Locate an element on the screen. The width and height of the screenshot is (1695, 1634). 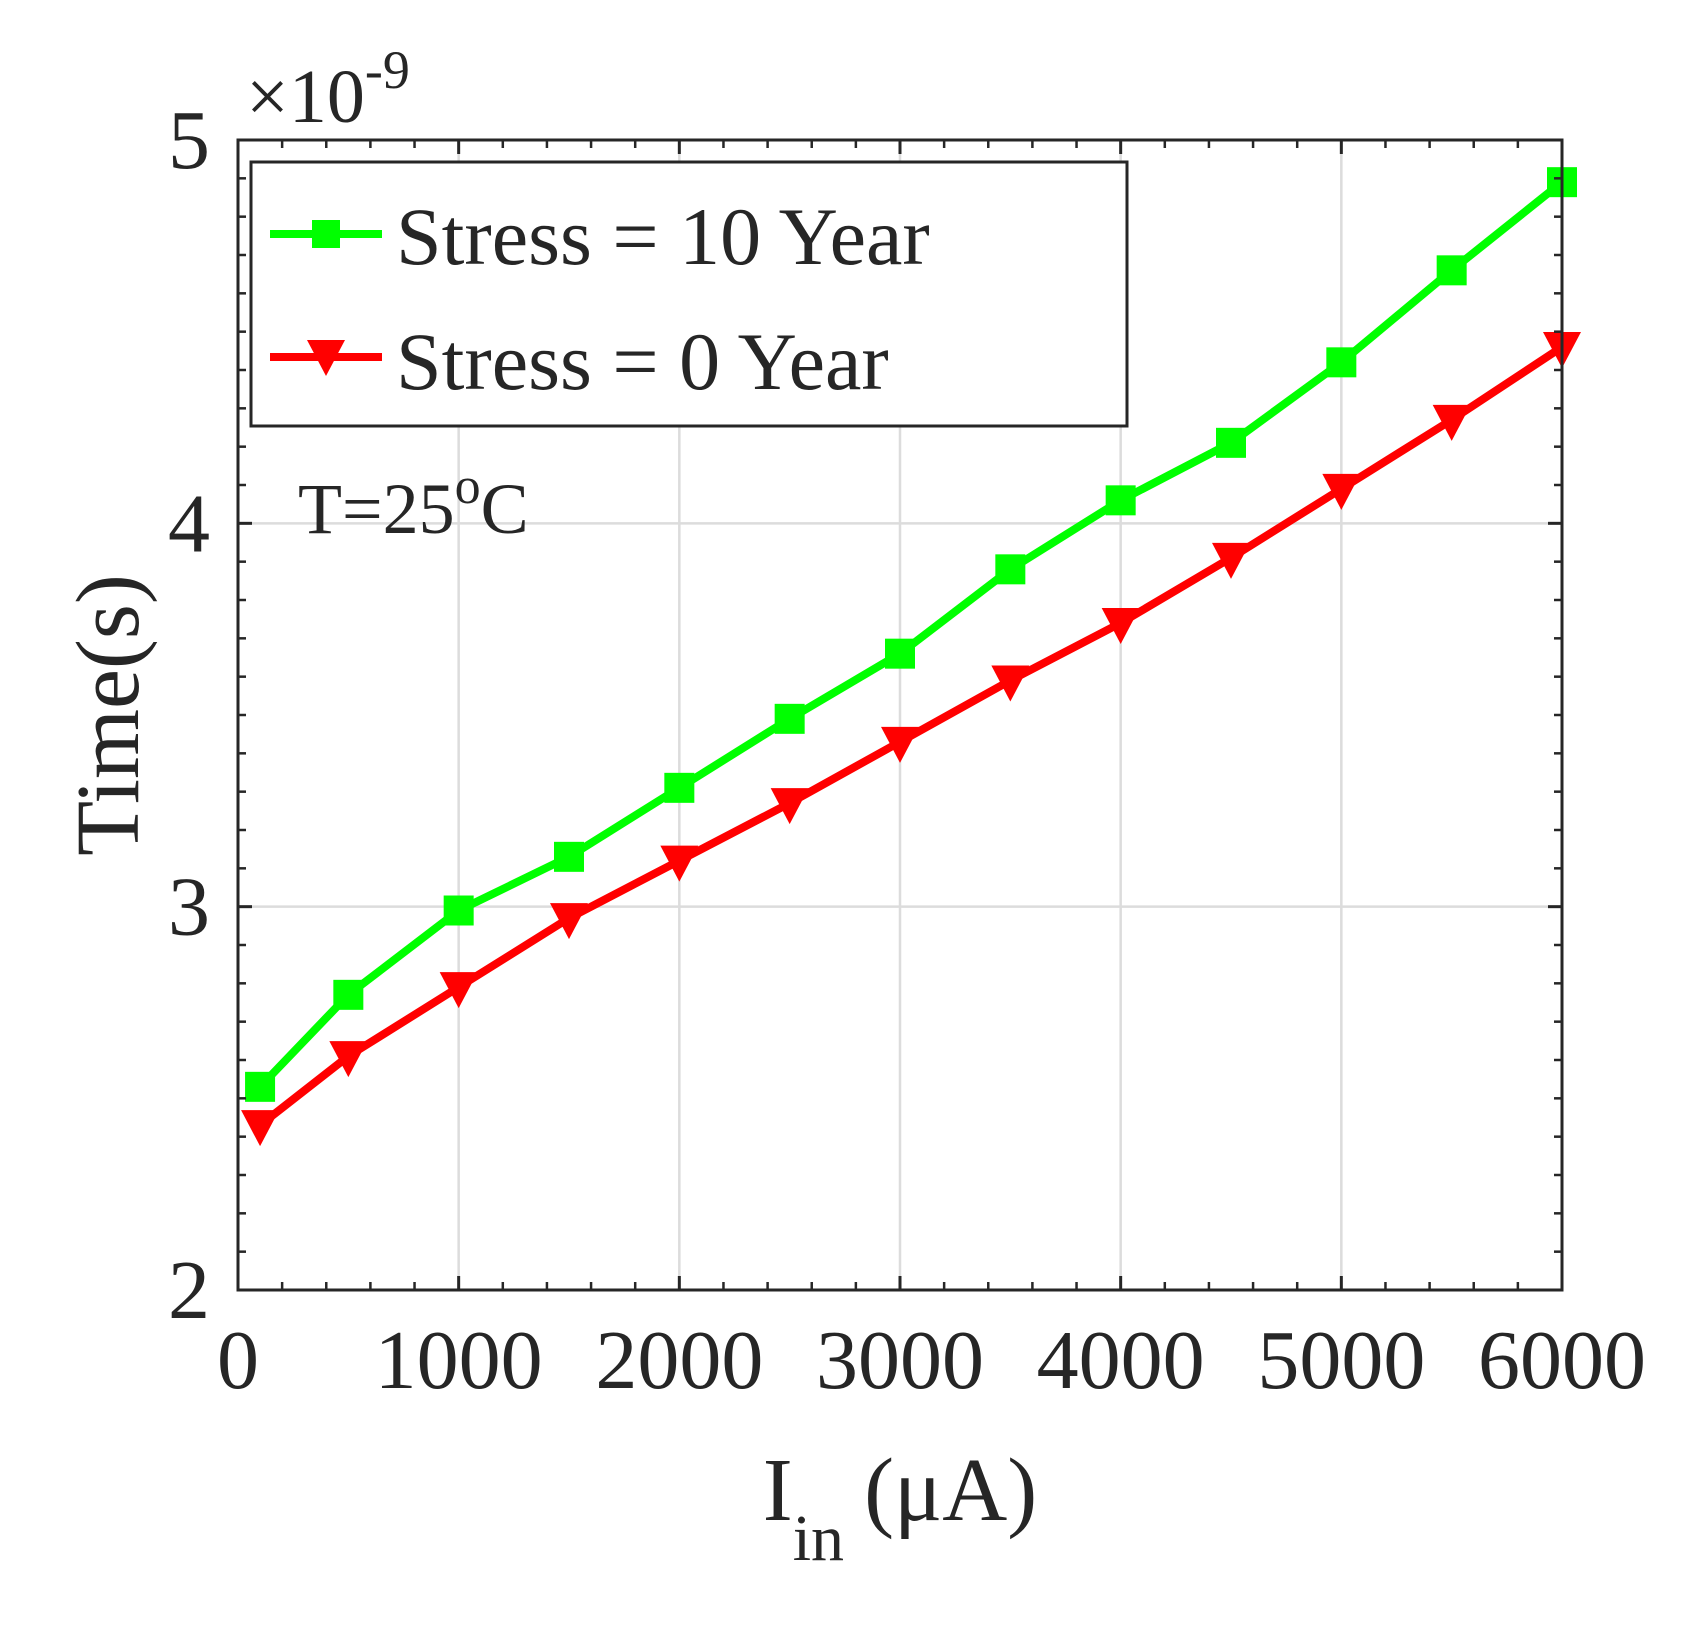
x-tick-label: 0 is located at coordinates (238, 1360).